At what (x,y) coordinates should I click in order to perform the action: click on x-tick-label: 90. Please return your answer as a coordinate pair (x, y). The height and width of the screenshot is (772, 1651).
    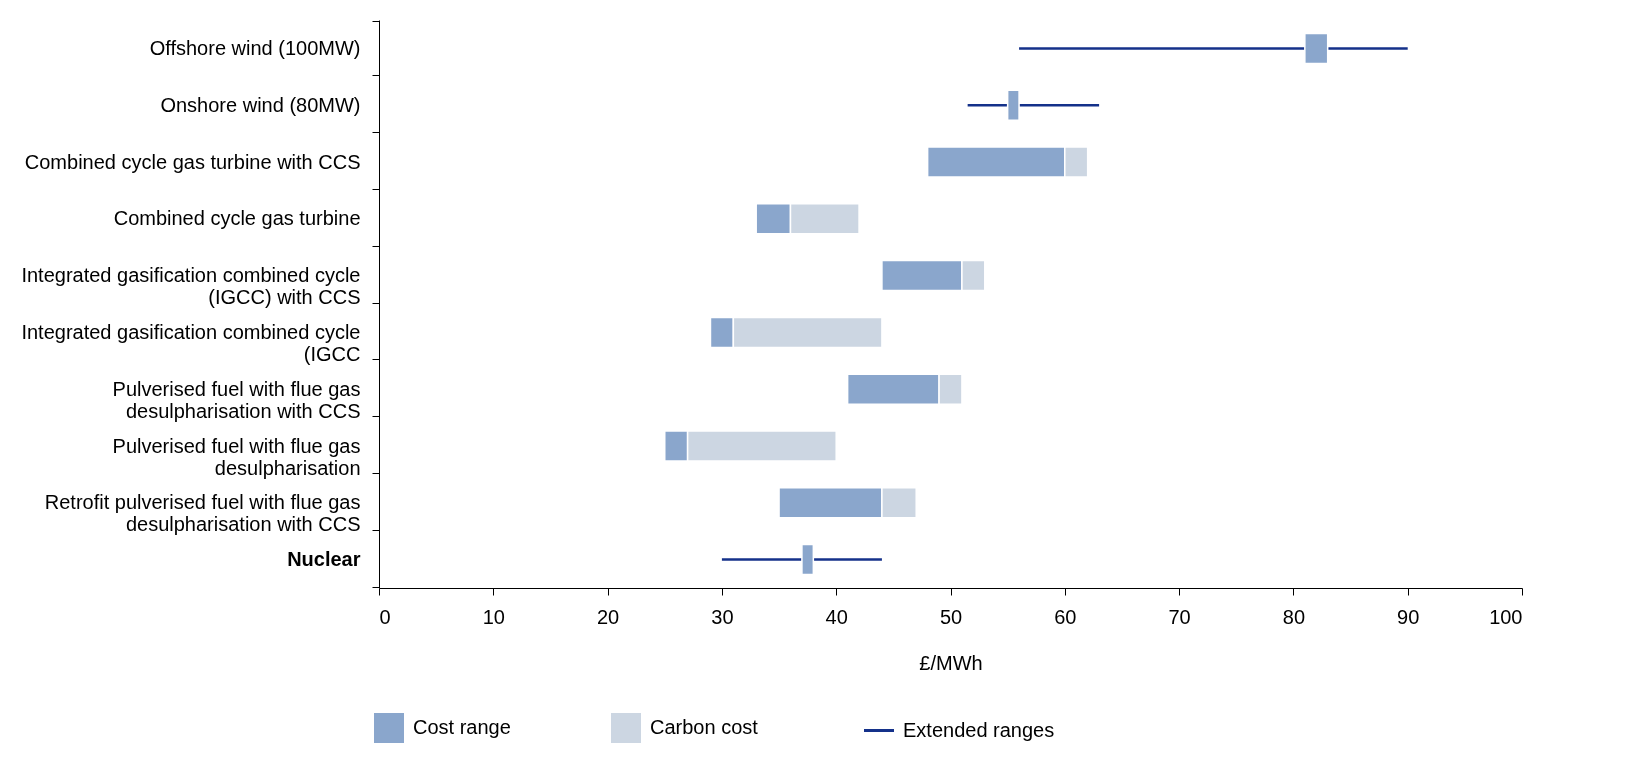
    Looking at the image, I should click on (1408, 616).